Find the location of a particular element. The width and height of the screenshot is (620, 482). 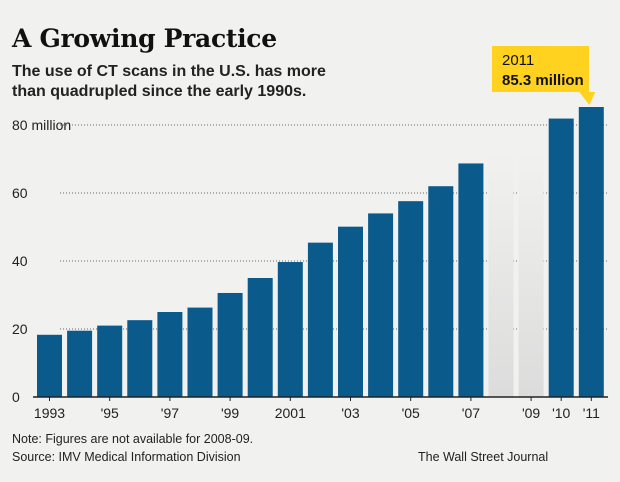

x-tick-label: '99 is located at coordinates (230, 413).